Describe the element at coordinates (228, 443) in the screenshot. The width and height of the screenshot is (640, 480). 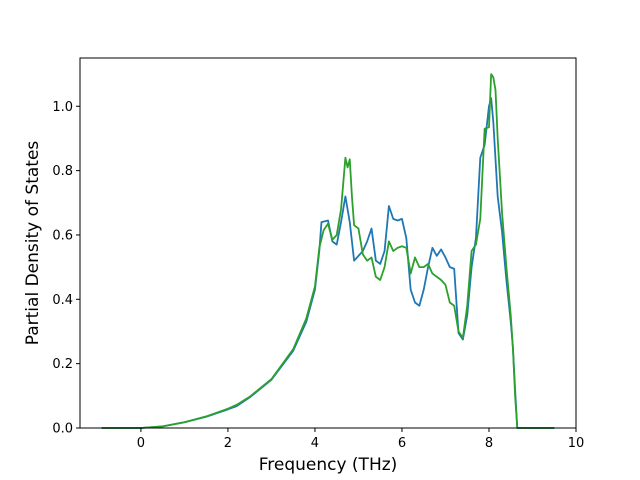
I see `x-tick-label: 2` at that location.